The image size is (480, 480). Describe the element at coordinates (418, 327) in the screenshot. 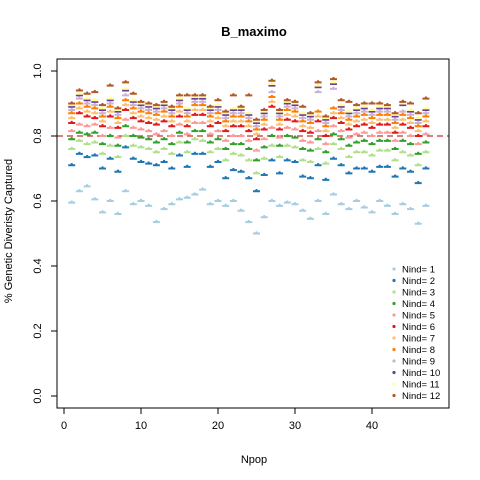

I see `legend-label: Nind= 6` at that location.